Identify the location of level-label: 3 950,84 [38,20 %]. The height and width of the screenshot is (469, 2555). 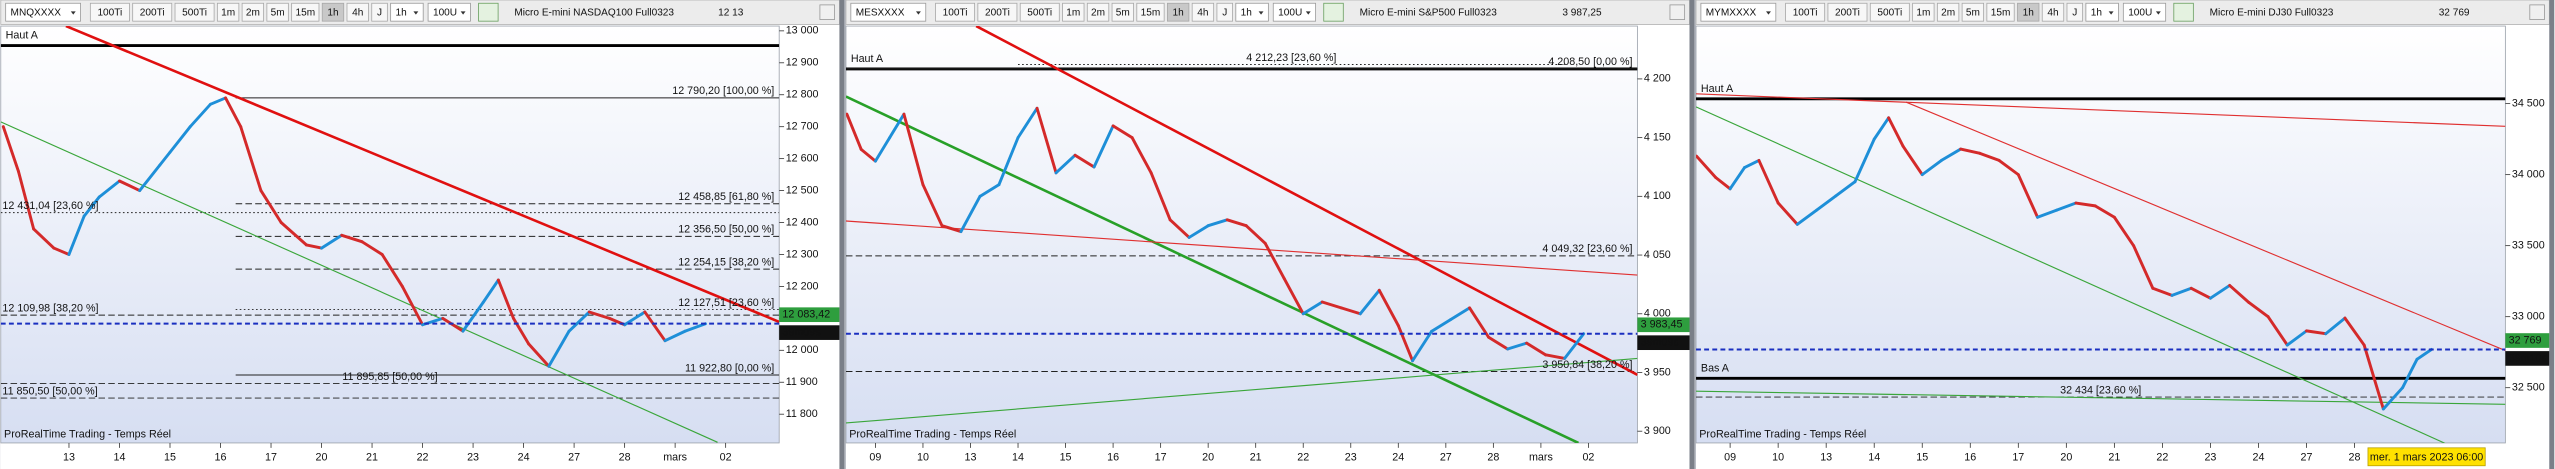
(1587, 365).